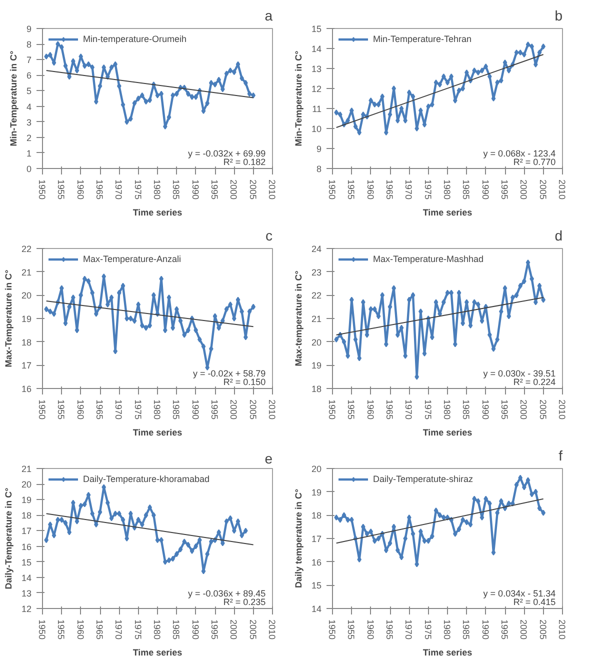 This screenshot has height=670, width=589. I want to click on annotation: y = 0.068x - 123.4, so click(519, 153).